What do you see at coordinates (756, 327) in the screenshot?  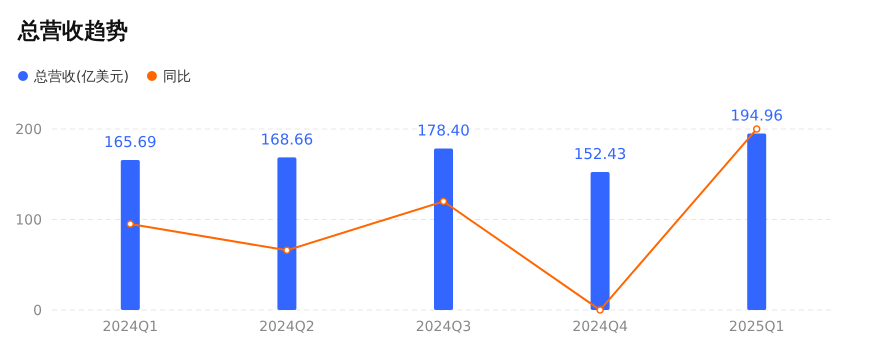 I see `x-tick-label: 2025Q1` at bounding box center [756, 327].